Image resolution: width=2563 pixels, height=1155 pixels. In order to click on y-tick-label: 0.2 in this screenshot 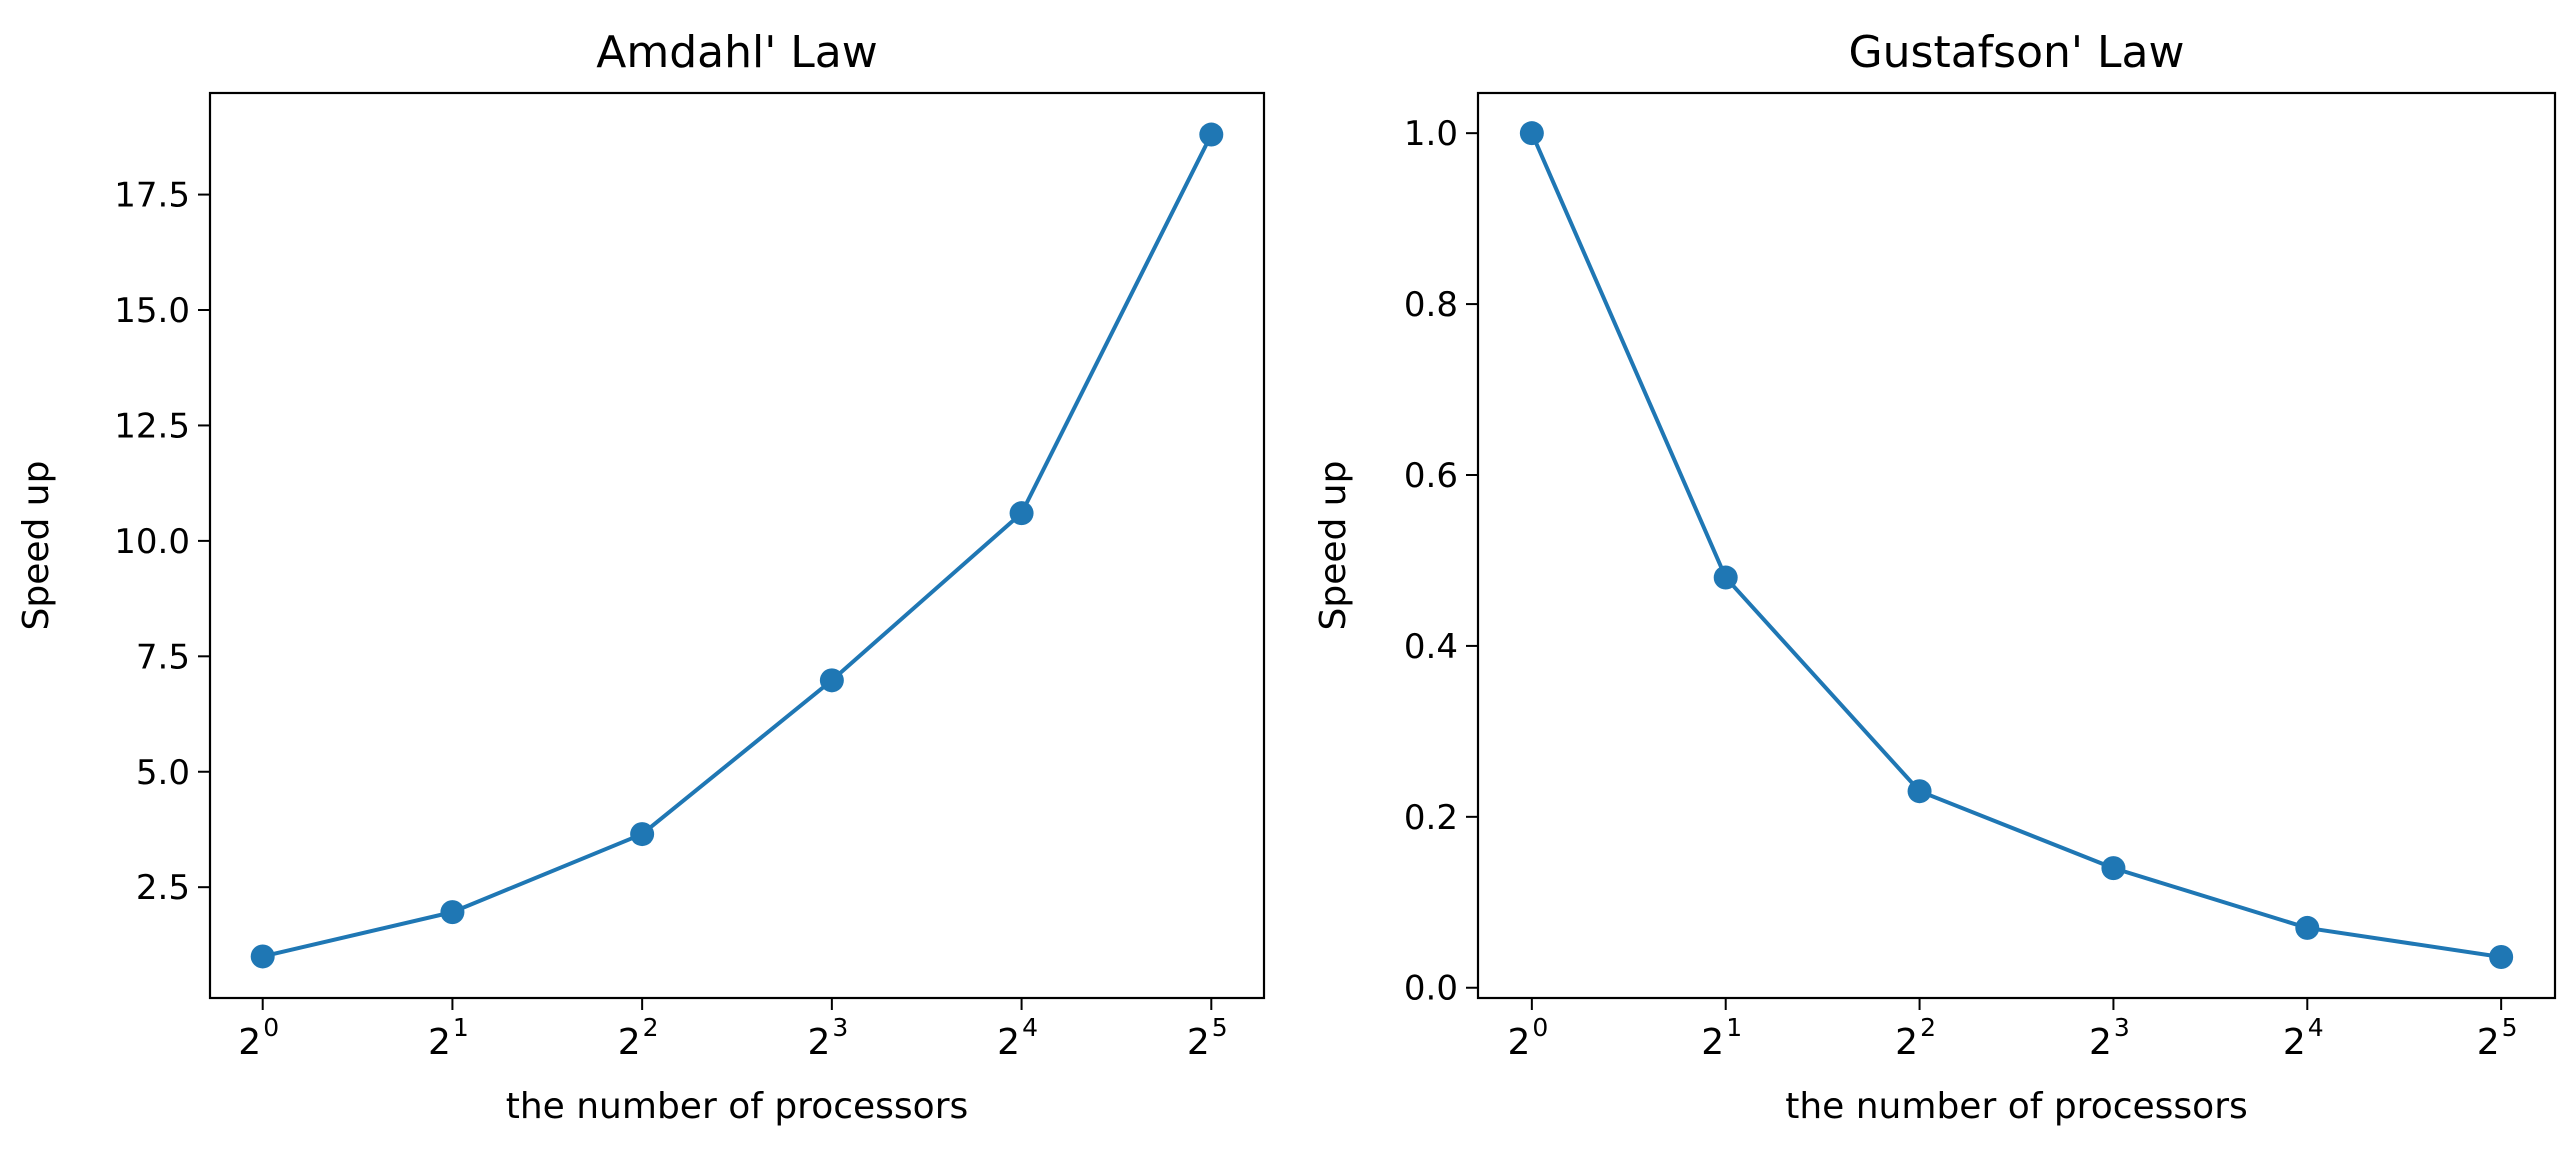, I will do `click(1431, 818)`.